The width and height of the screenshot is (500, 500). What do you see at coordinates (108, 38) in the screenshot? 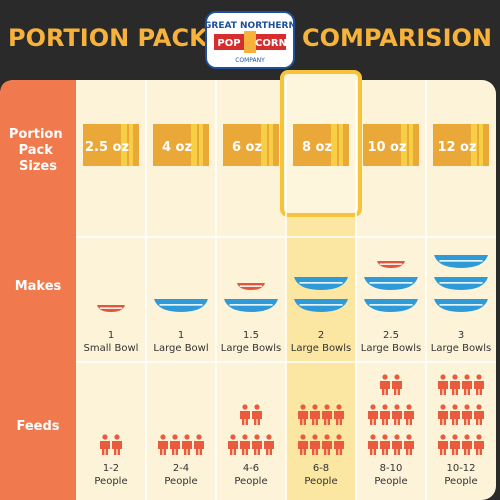
I see `title-left: PORTION PACK` at bounding box center [108, 38].